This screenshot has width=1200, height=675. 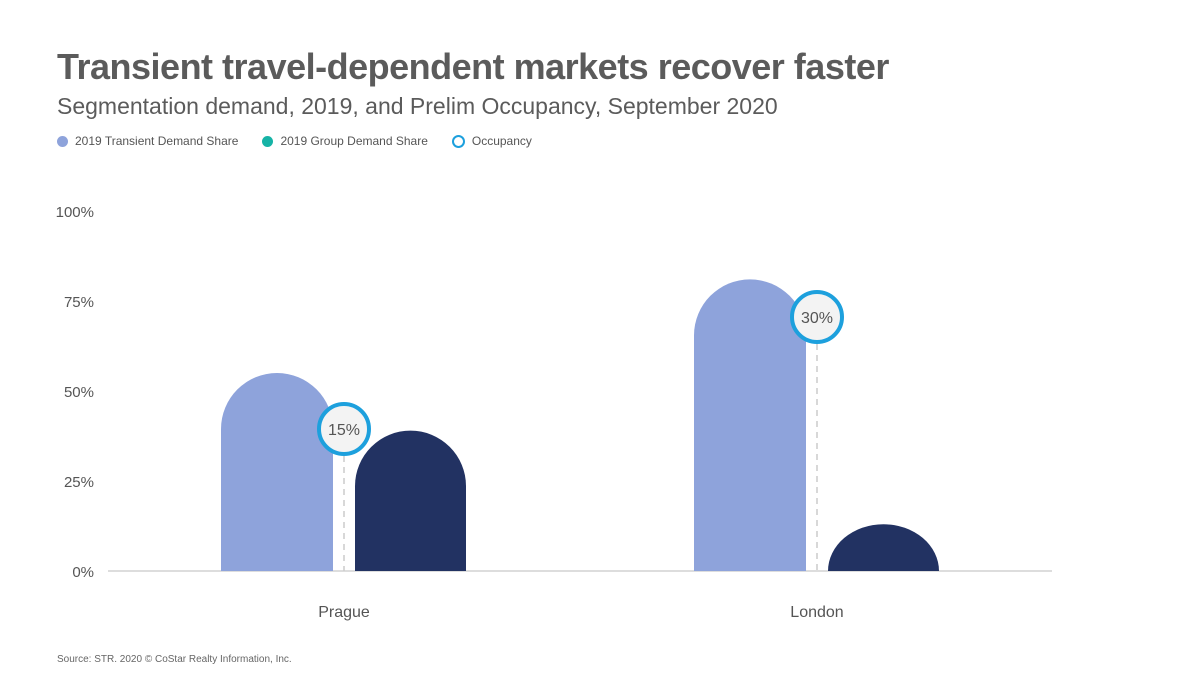 What do you see at coordinates (79, 392) in the screenshot?
I see `y-tick-label: 50%` at bounding box center [79, 392].